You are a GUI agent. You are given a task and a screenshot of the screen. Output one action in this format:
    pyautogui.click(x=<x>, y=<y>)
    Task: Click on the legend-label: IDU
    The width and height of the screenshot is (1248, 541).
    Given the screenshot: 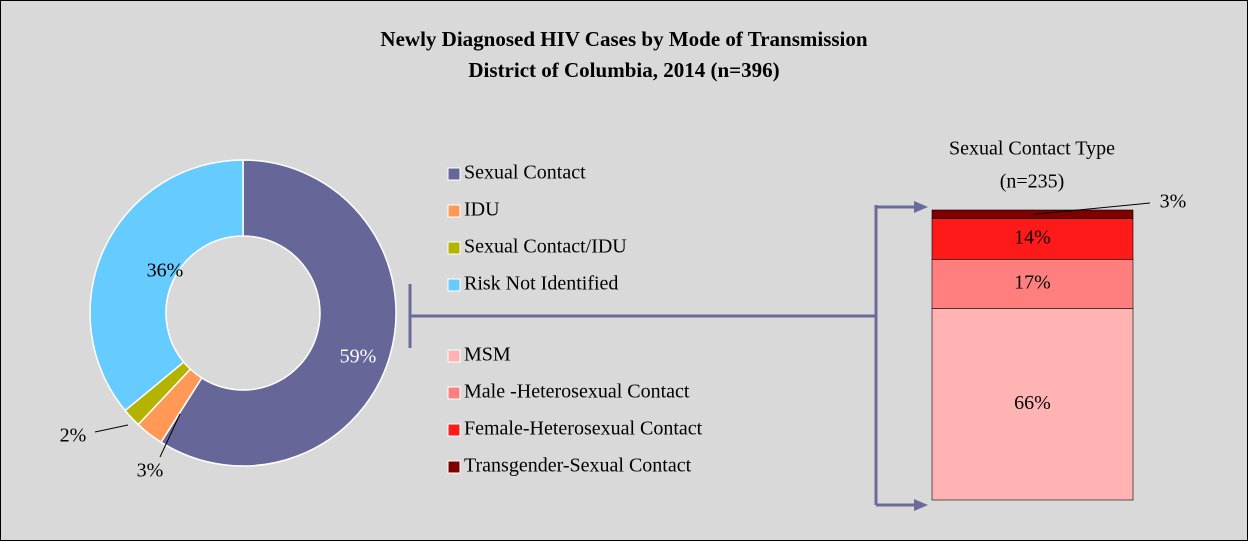 What is the action you would take?
    pyautogui.click(x=482, y=210)
    